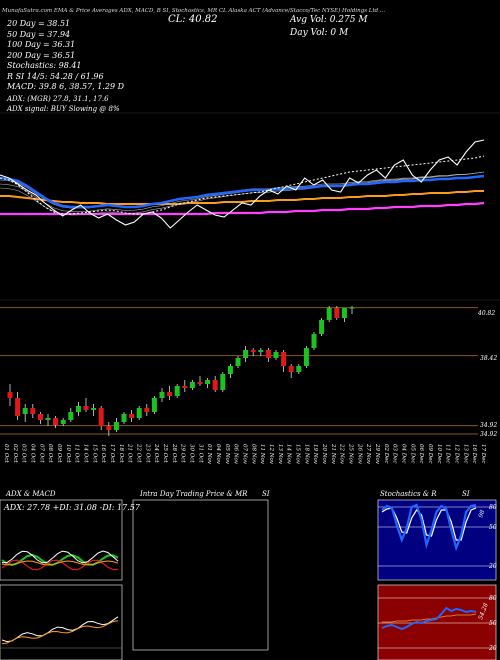 The width and height of the screenshot is (500, 660). I want to click on ma200-label: 200 Day = 36.51, so click(41, 55).